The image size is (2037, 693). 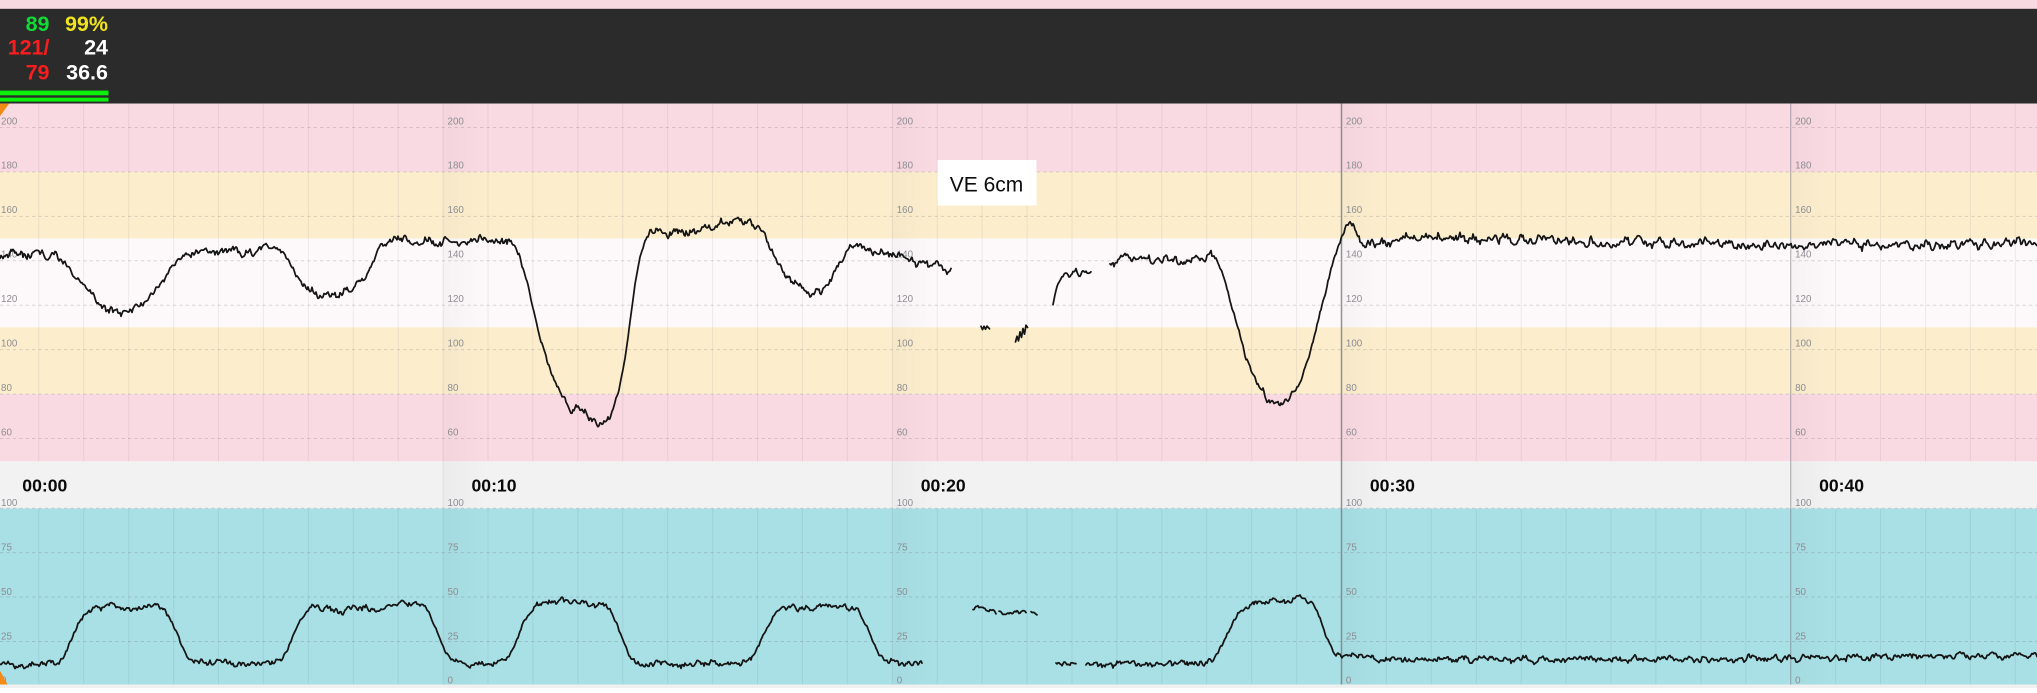 What do you see at coordinates (38, 24) in the screenshot?
I see `svg-text: 89` at bounding box center [38, 24].